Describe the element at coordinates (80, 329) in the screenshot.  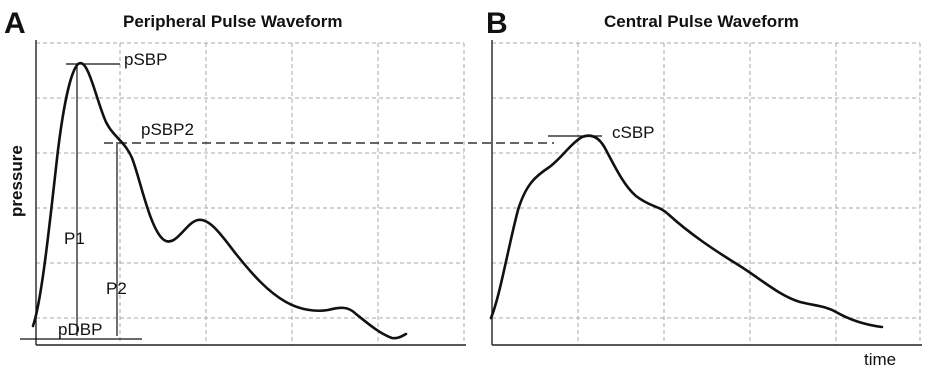
I see `pdbp-label: pDBP` at that location.